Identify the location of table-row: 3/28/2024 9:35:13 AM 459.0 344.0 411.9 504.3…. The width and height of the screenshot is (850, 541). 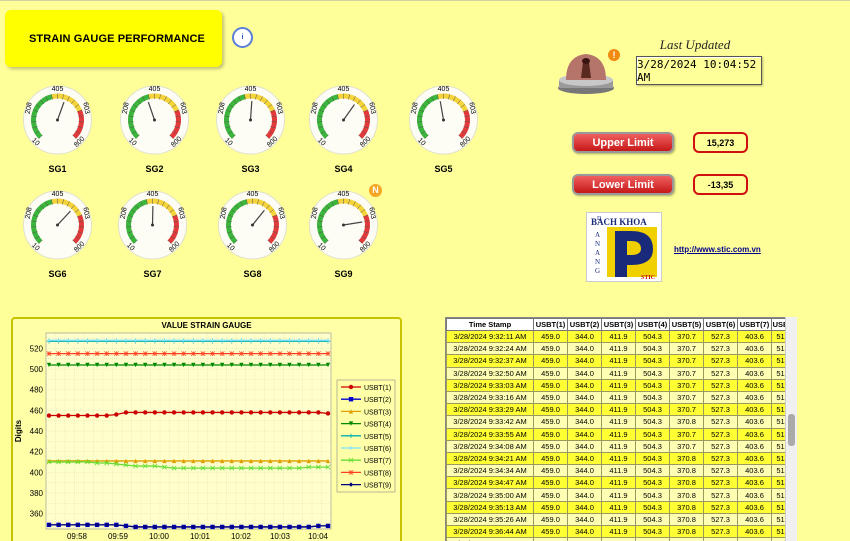
(618, 507).